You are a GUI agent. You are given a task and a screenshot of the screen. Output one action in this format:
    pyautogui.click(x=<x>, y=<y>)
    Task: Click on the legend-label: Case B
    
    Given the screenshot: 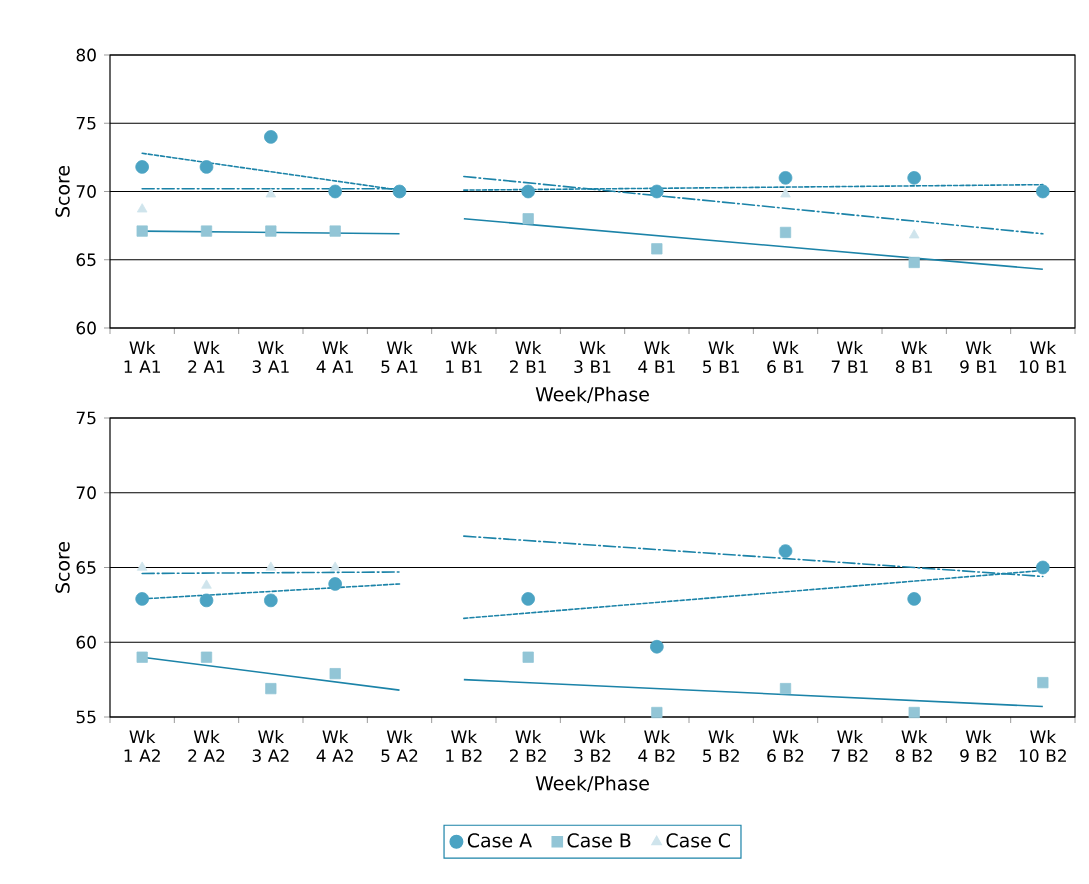 What is the action you would take?
    pyautogui.click(x=599, y=840)
    